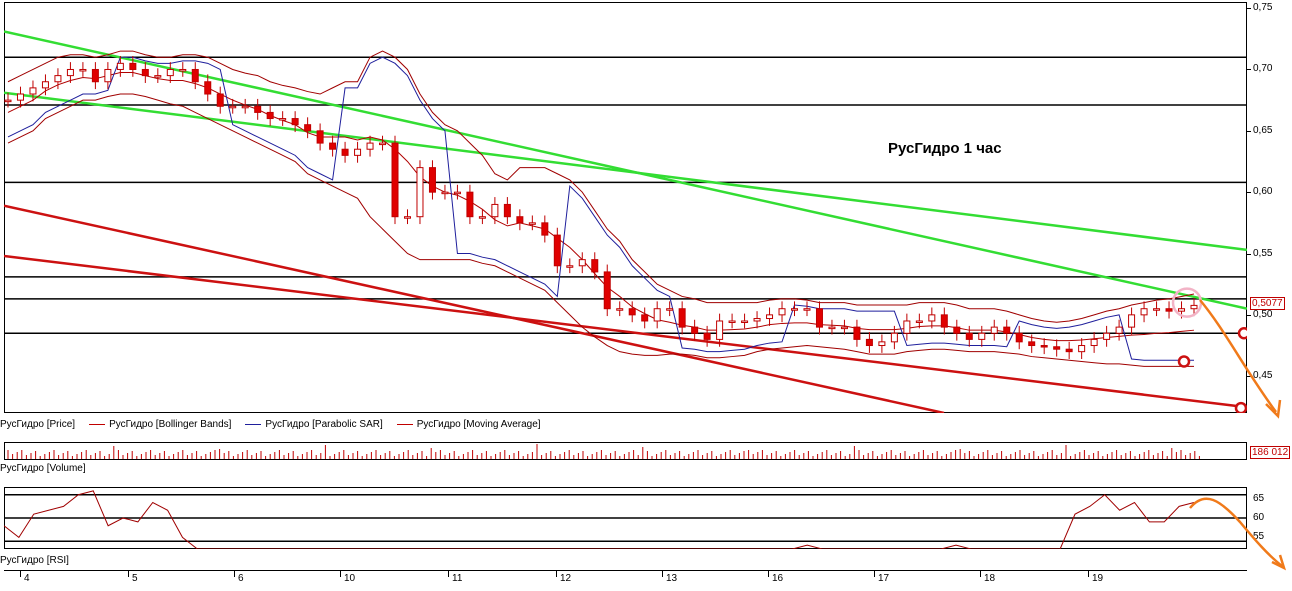 Image resolution: width=1292 pixels, height=591 pixels. I want to click on time-axis: 4 5 6 10 11 12 13 16 17 18 19, so click(625, 580).